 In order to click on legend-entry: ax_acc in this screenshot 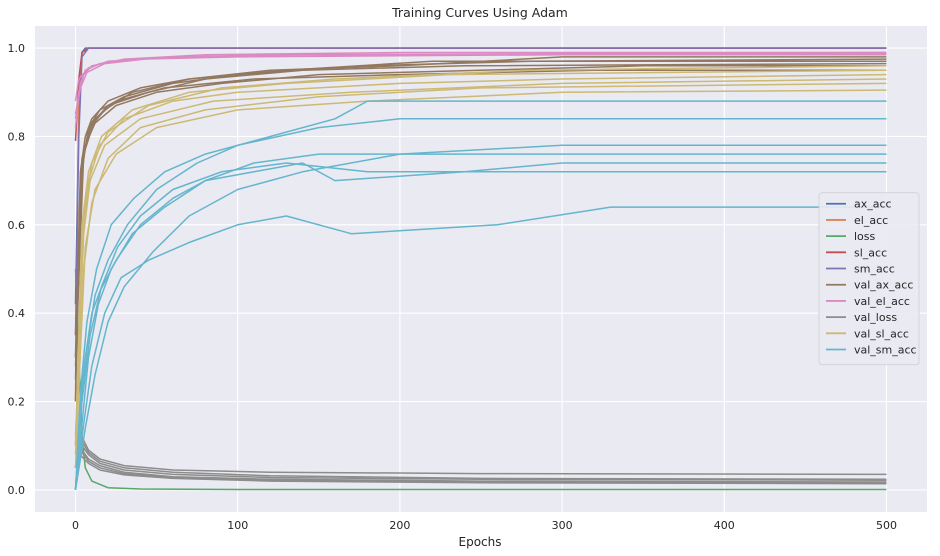, I will do `click(873, 204)`.